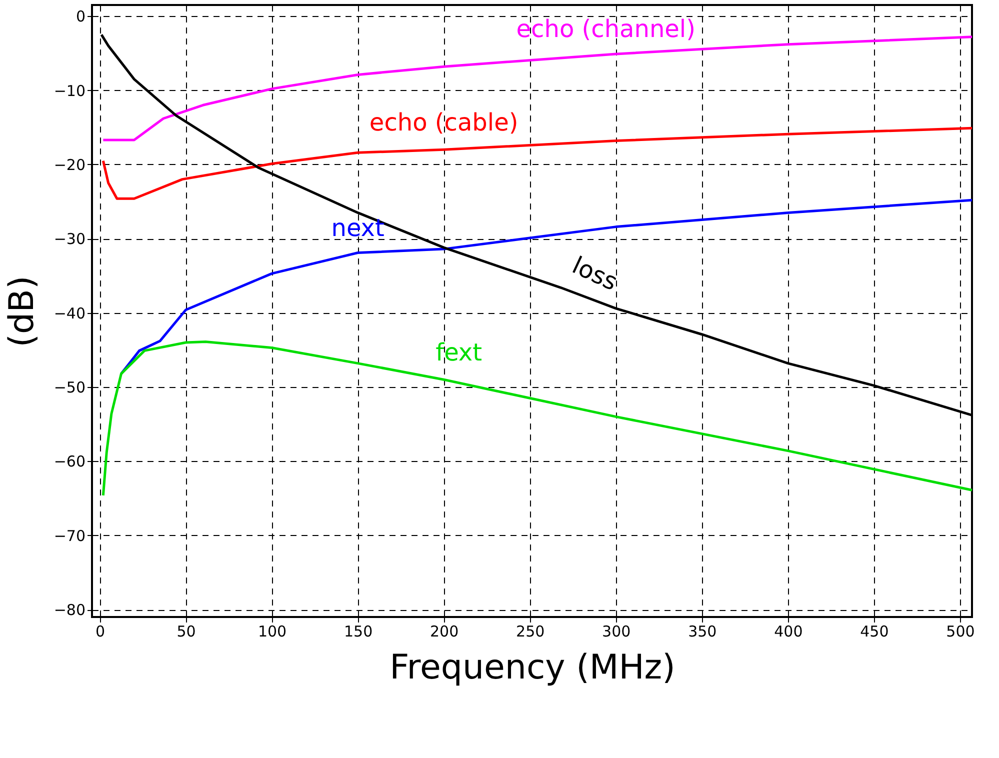  Describe the element at coordinates (70, 91) in the screenshot. I see `y-tick-label: −10` at that location.